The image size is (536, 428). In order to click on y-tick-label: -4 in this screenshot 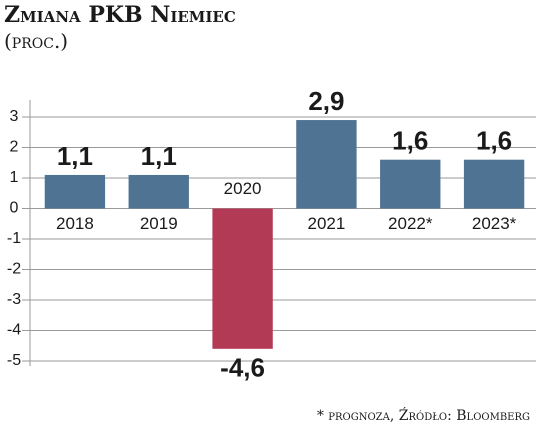, I will do `click(14, 330)`.